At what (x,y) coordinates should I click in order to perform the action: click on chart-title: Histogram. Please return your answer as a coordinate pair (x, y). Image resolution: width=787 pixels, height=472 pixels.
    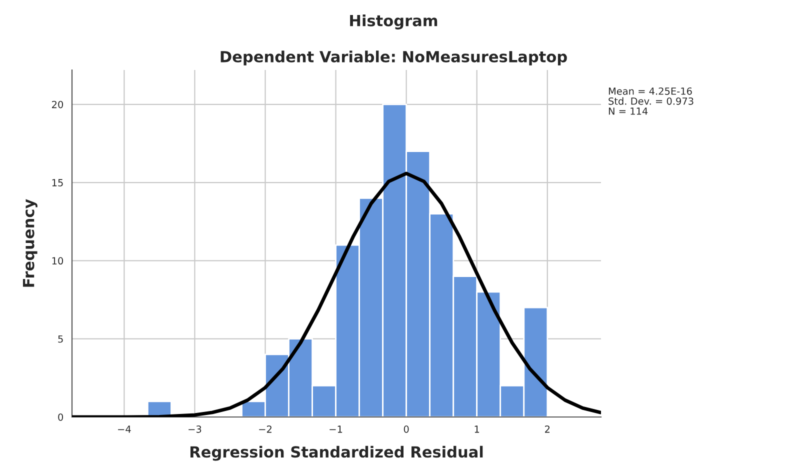
    Looking at the image, I should click on (394, 22).